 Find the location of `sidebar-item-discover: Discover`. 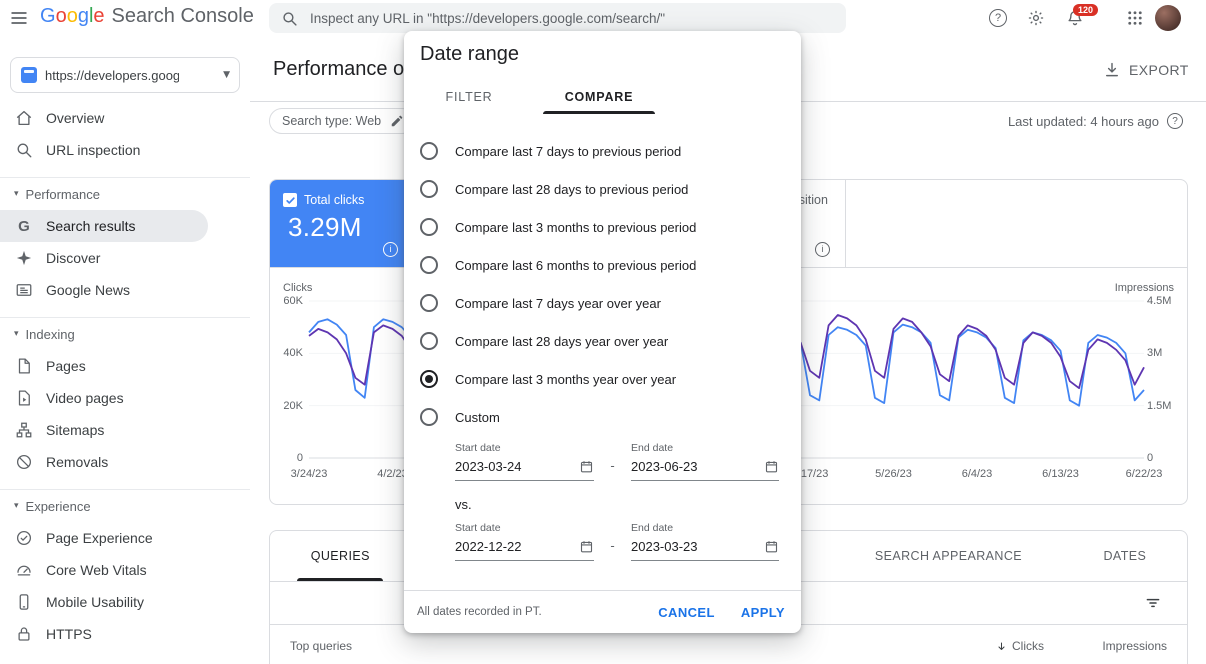

sidebar-item-discover: Discover is located at coordinates (104, 258).